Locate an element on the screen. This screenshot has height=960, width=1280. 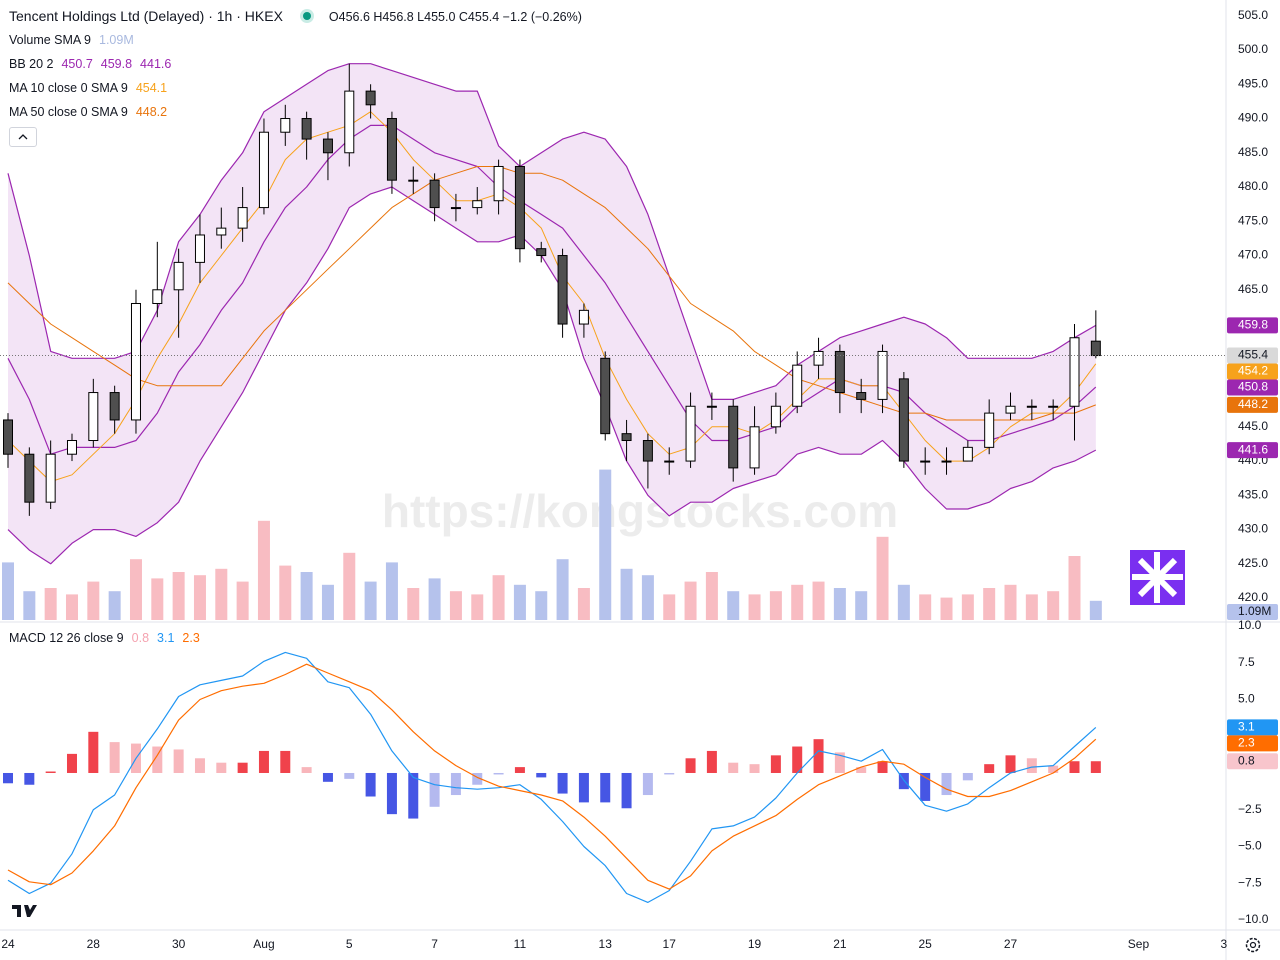
chevron-icon is located at coordinates (23, 137).